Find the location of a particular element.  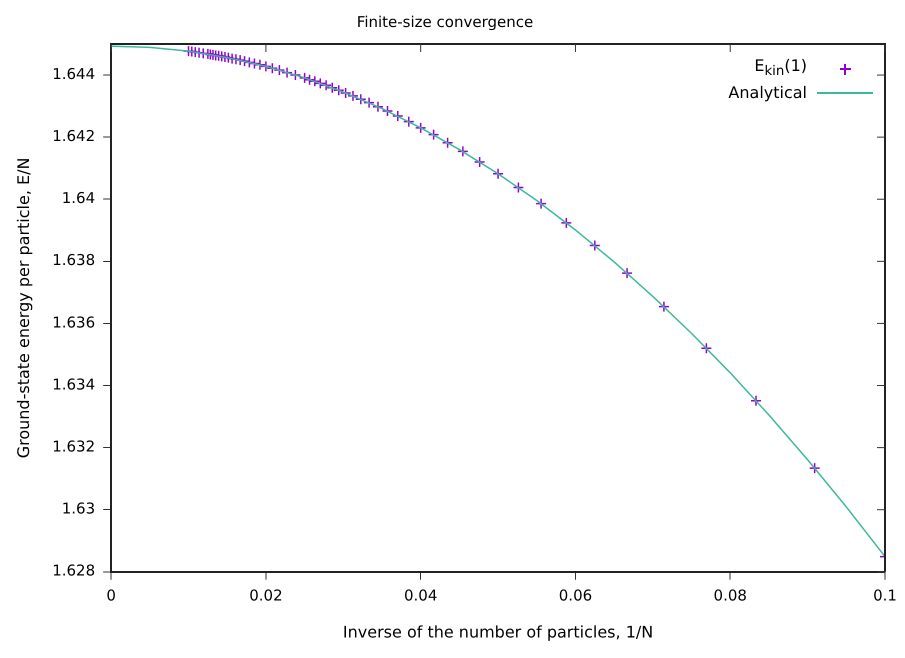

y-tick-label: 1.638 is located at coordinates (74, 260).